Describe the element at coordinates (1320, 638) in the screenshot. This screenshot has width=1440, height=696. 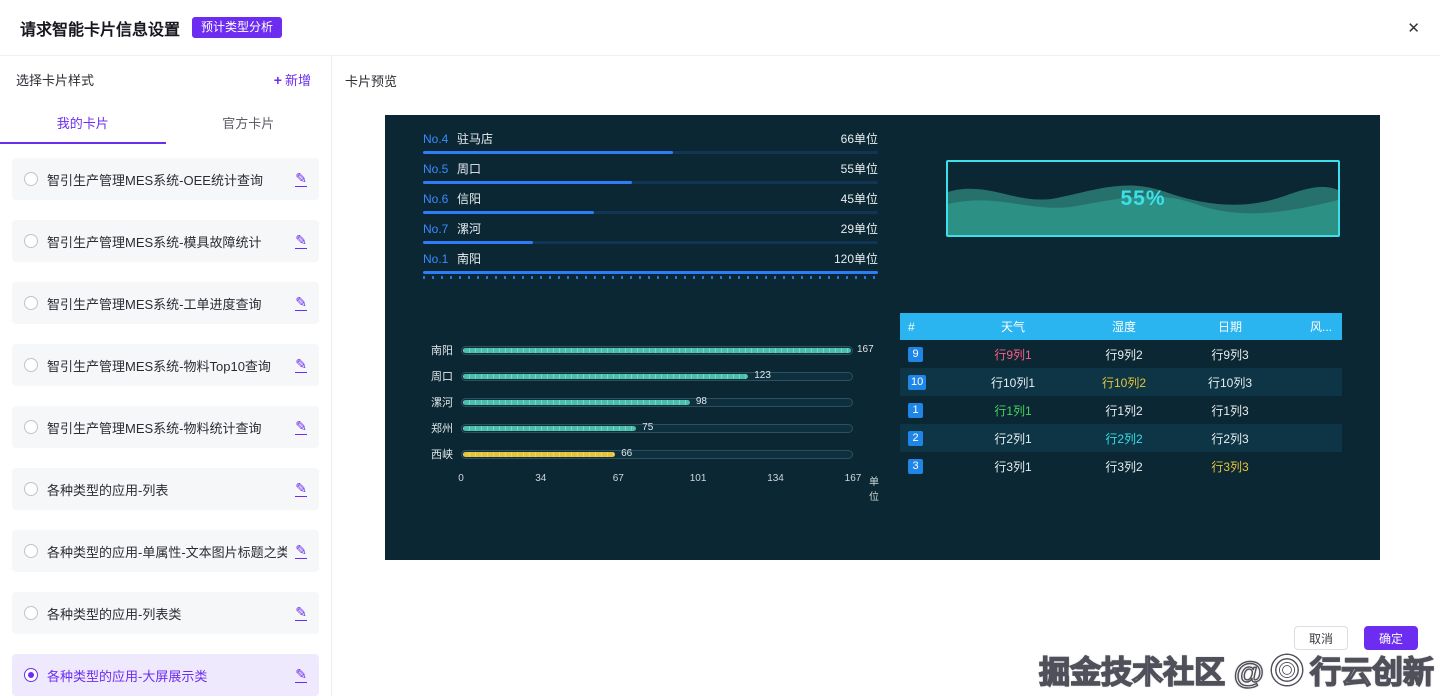
I see `cancel-button: 取消` at that location.